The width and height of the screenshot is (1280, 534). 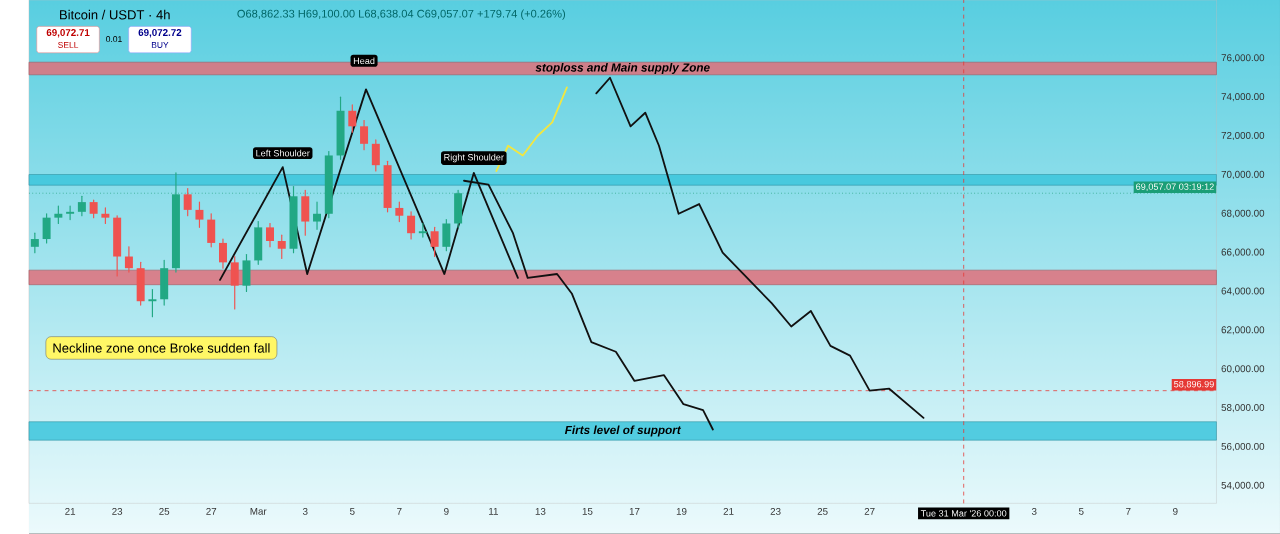 What do you see at coordinates (622, 69) in the screenshot?
I see `band-label: stoploss and Main supply Zone` at bounding box center [622, 69].